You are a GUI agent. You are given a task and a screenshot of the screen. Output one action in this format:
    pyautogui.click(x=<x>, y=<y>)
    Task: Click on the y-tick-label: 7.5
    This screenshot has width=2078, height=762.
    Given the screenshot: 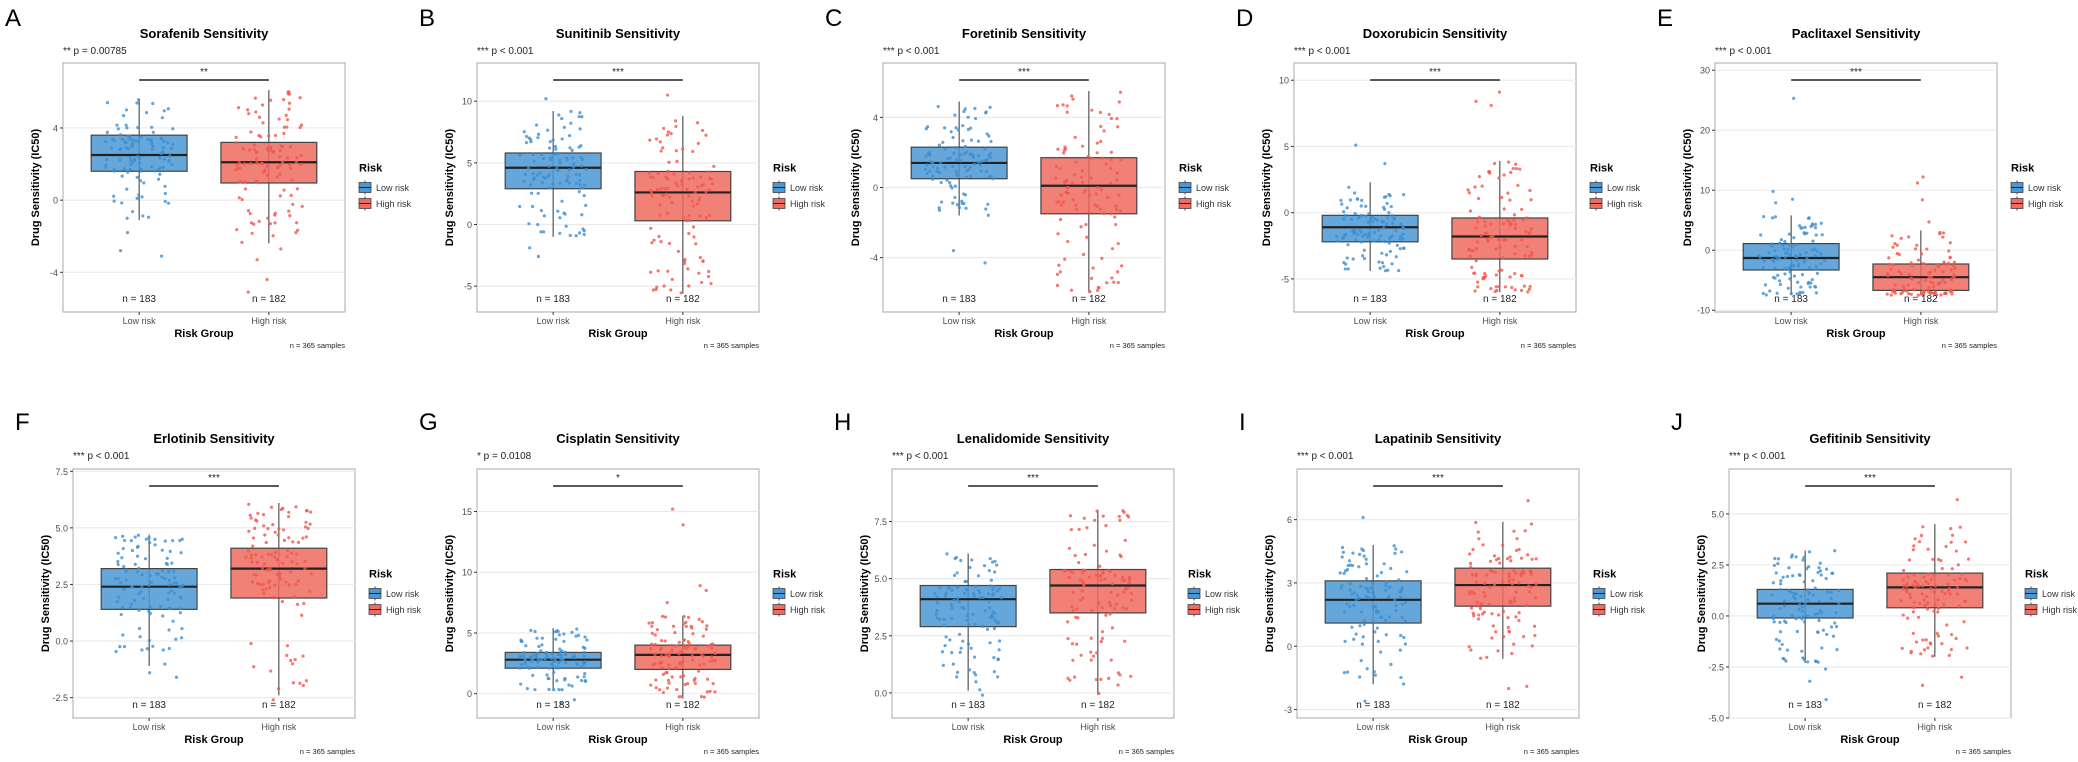 What is the action you would take?
    pyautogui.click(x=61, y=472)
    